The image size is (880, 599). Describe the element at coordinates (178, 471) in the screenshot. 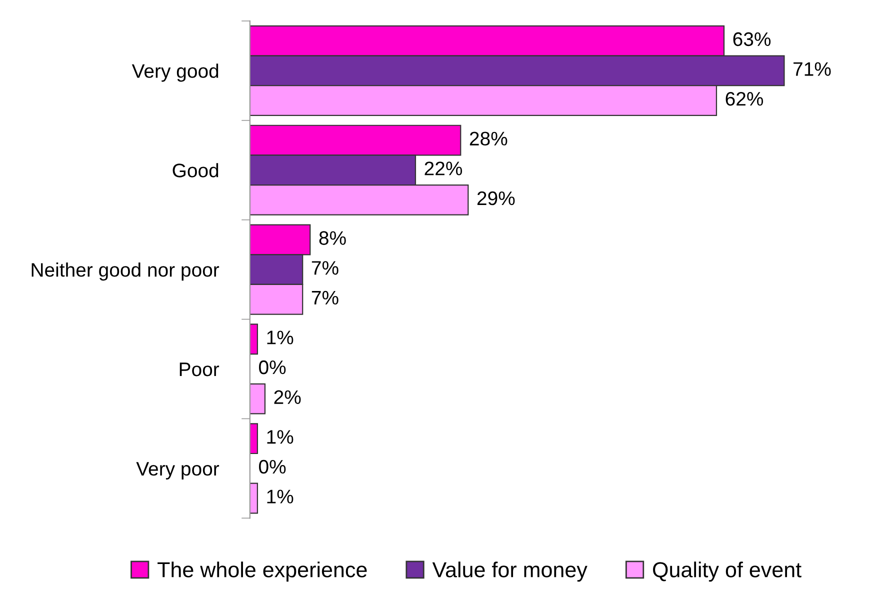

I see `y-tick-label: Very poor` at that location.